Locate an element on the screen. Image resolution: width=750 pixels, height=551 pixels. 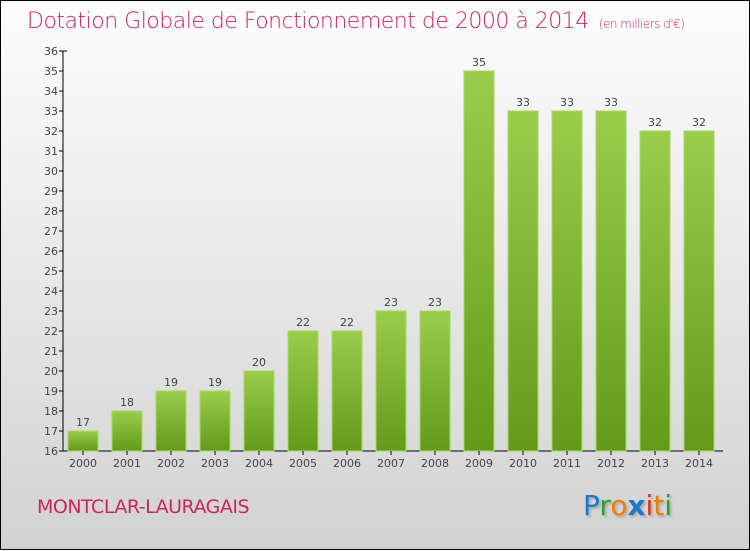
bar-2008 is located at coordinates (435, 381).